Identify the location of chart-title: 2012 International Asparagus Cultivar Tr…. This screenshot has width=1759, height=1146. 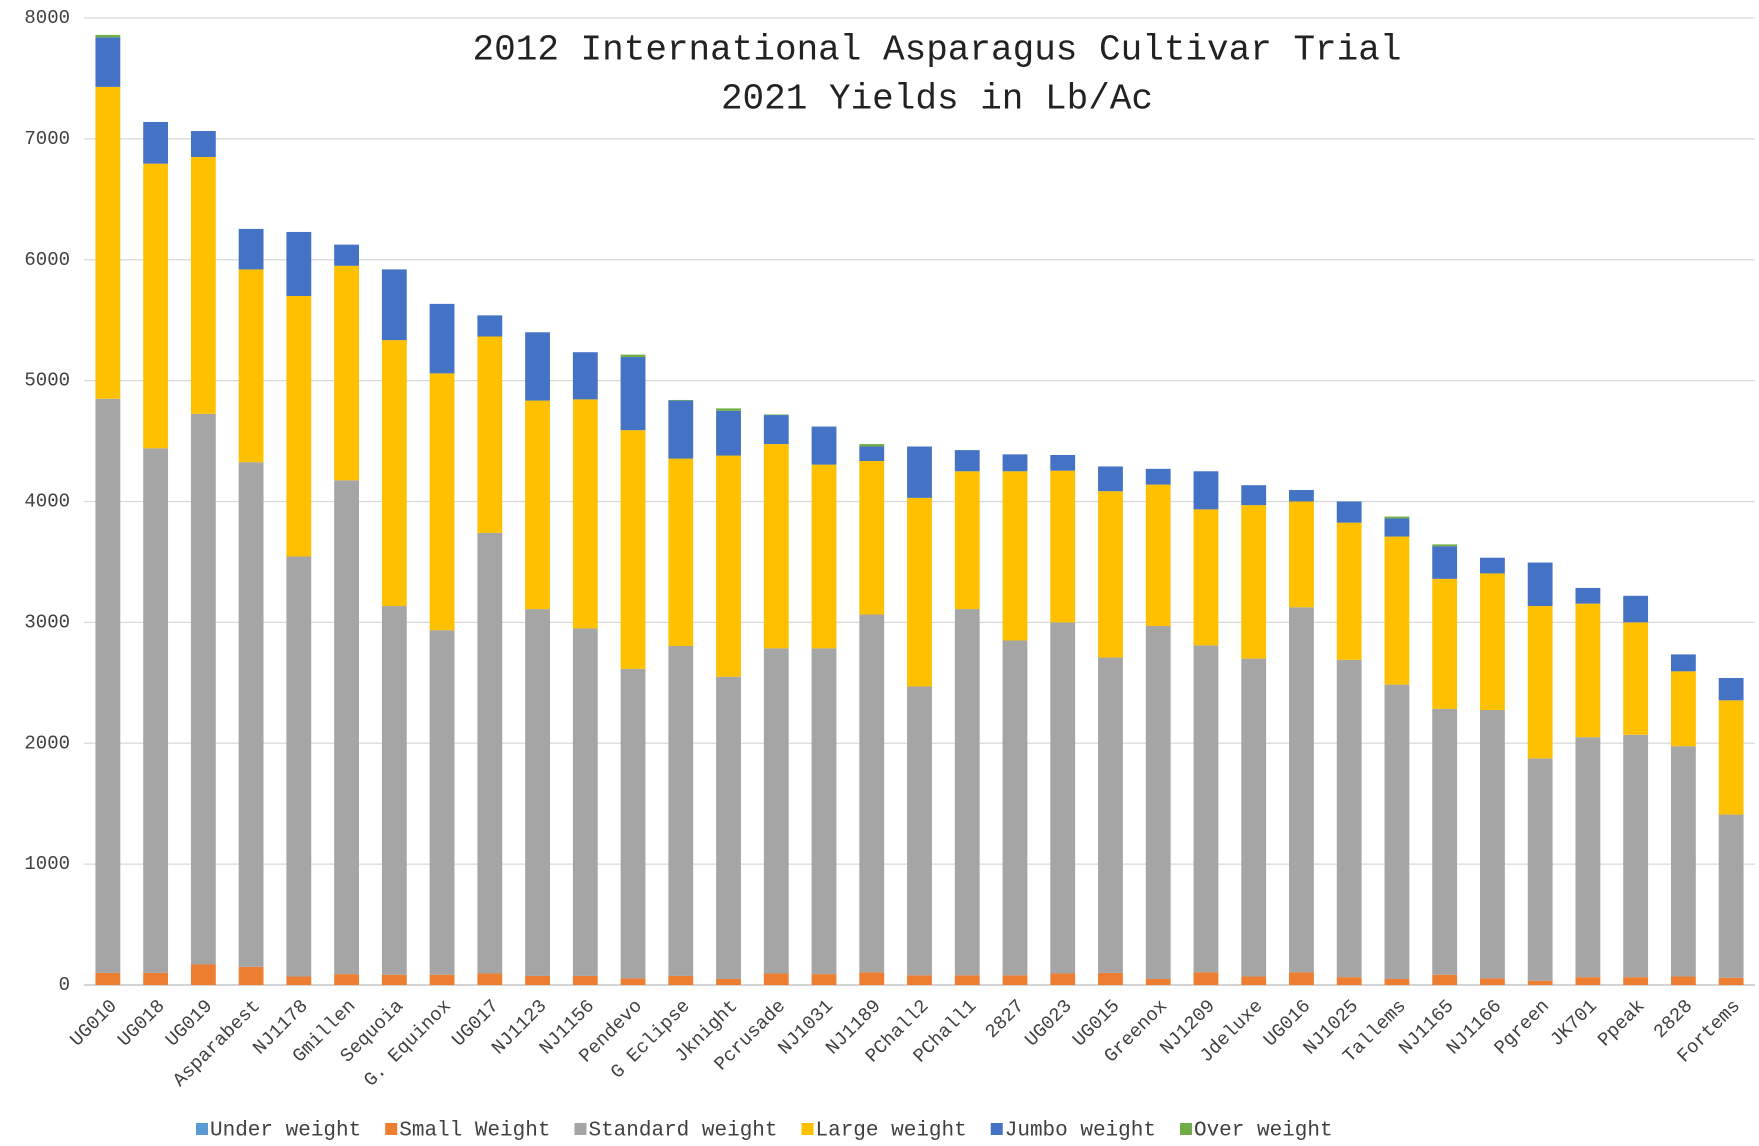
(937, 50).